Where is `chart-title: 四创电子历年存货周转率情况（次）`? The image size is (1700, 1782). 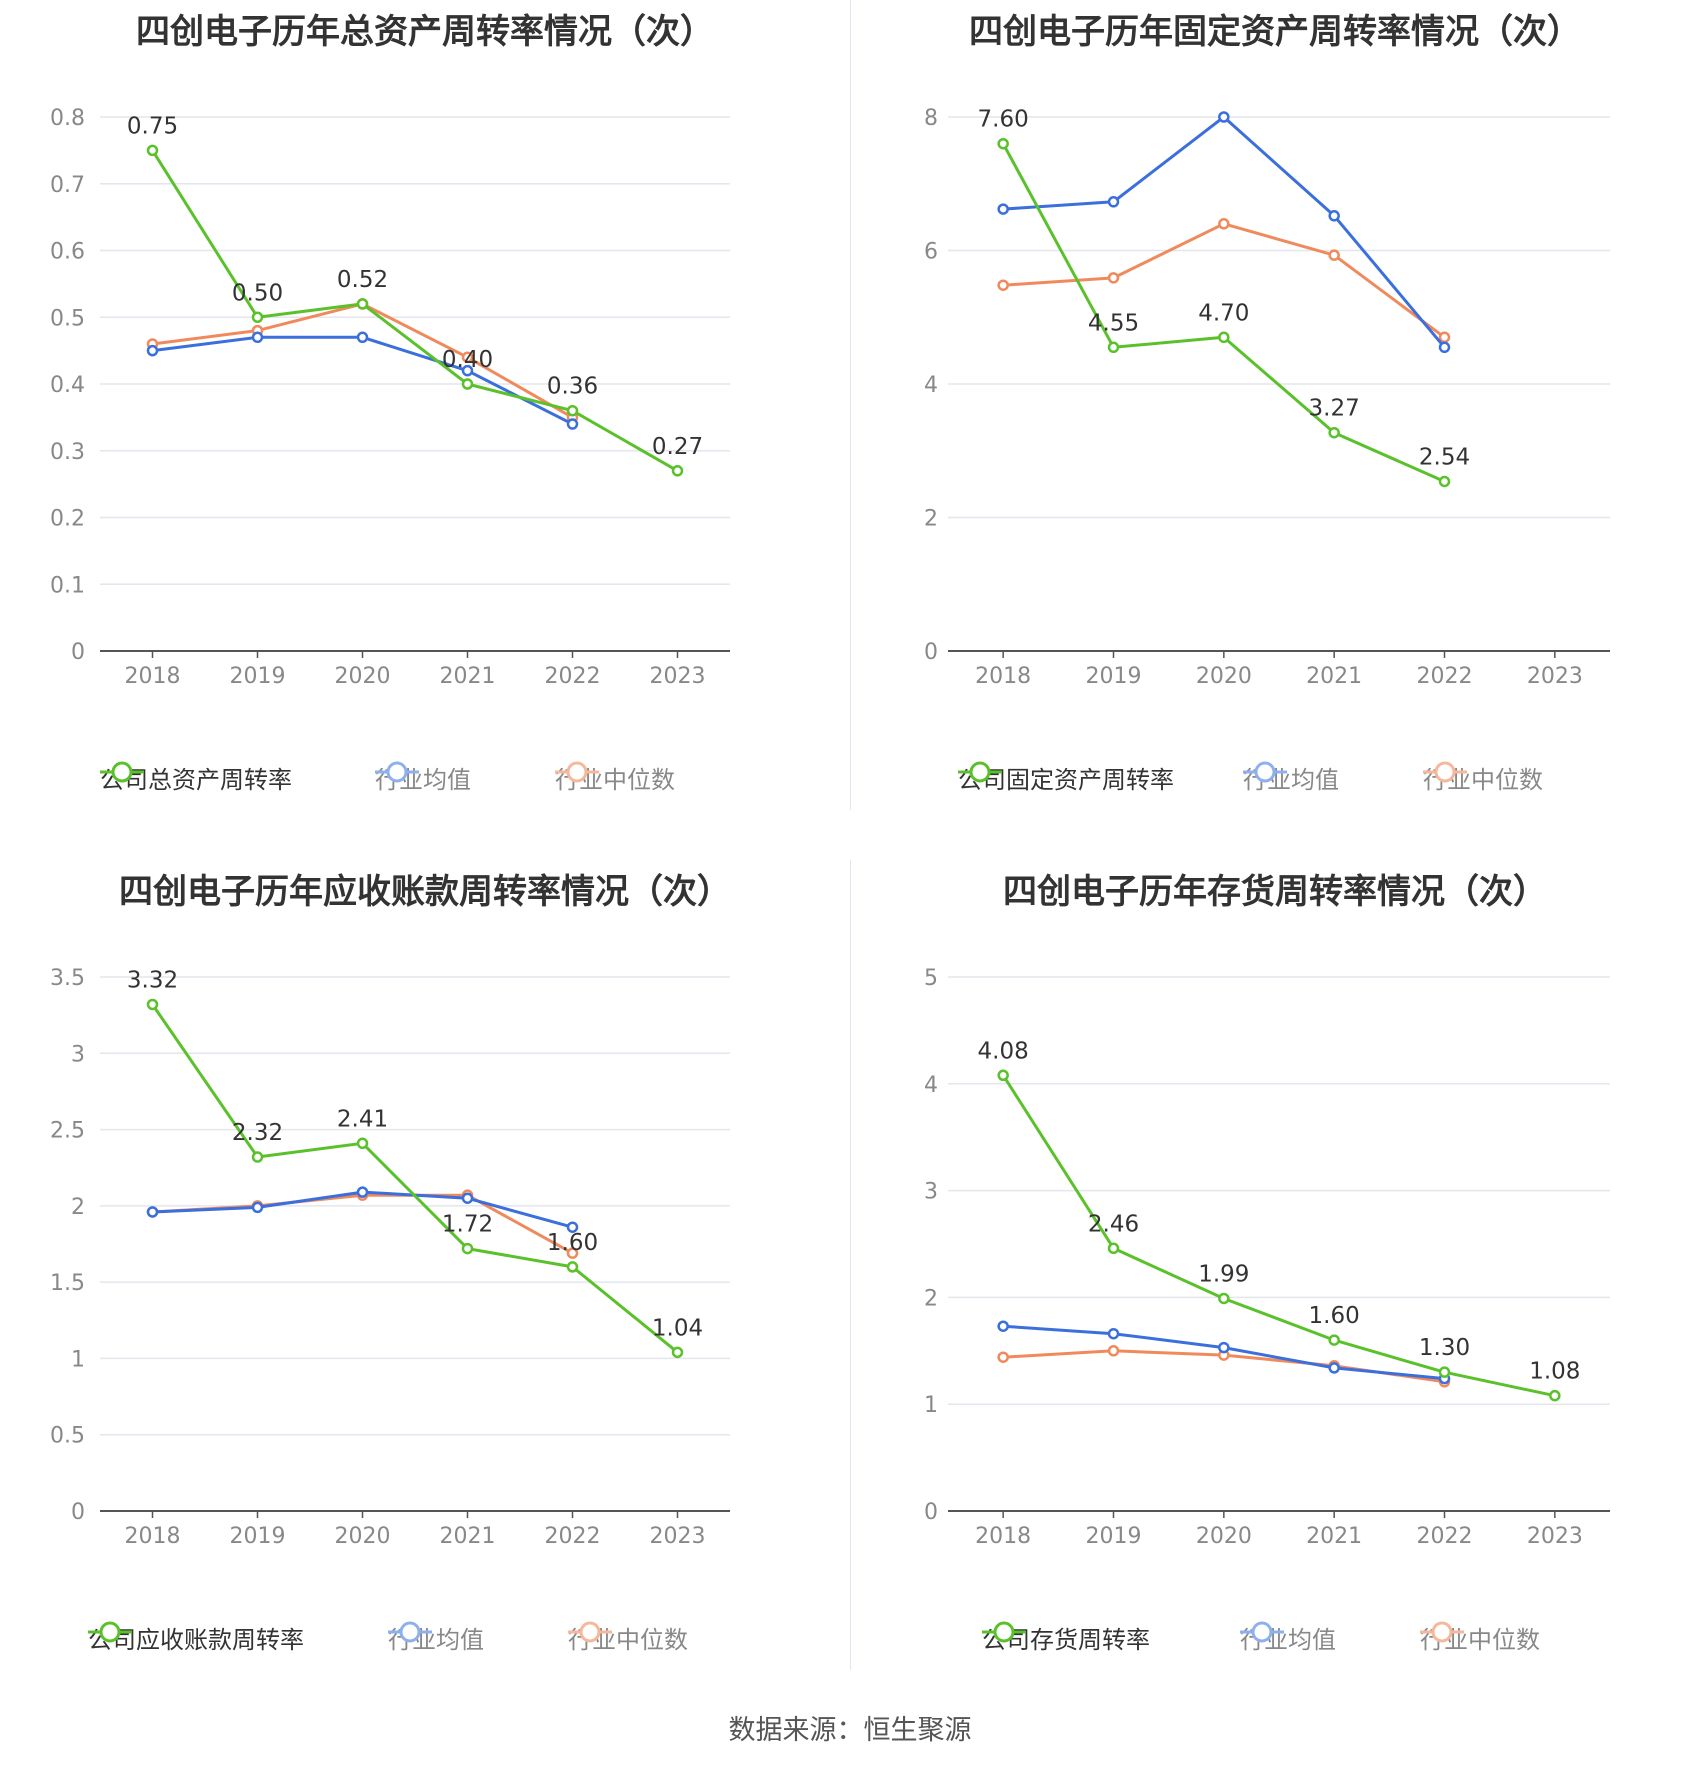
chart-title: 四创电子历年存货周转率情况（次） is located at coordinates (1275, 892).